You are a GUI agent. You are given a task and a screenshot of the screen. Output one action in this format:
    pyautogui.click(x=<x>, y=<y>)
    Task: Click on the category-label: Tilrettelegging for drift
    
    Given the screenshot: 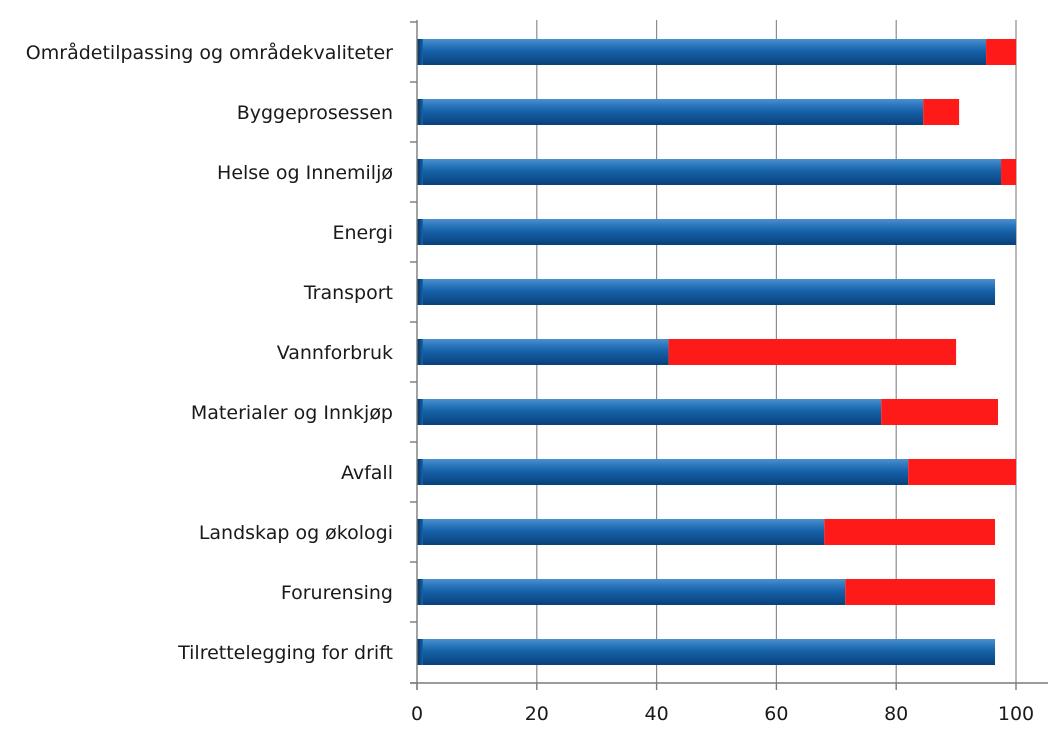 What is the action you would take?
    pyautogui.click(x=285, y=653)
    